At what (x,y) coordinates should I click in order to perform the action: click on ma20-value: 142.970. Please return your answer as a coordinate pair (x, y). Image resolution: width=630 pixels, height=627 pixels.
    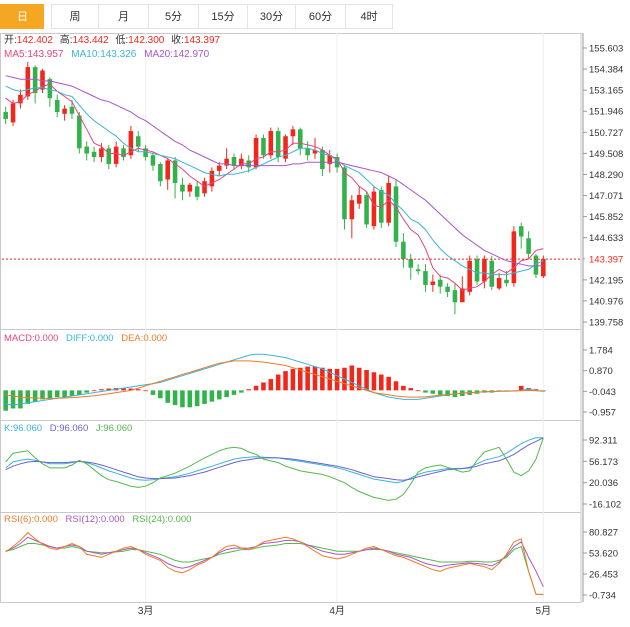
    Looking at the image, I should click on (191, 54).